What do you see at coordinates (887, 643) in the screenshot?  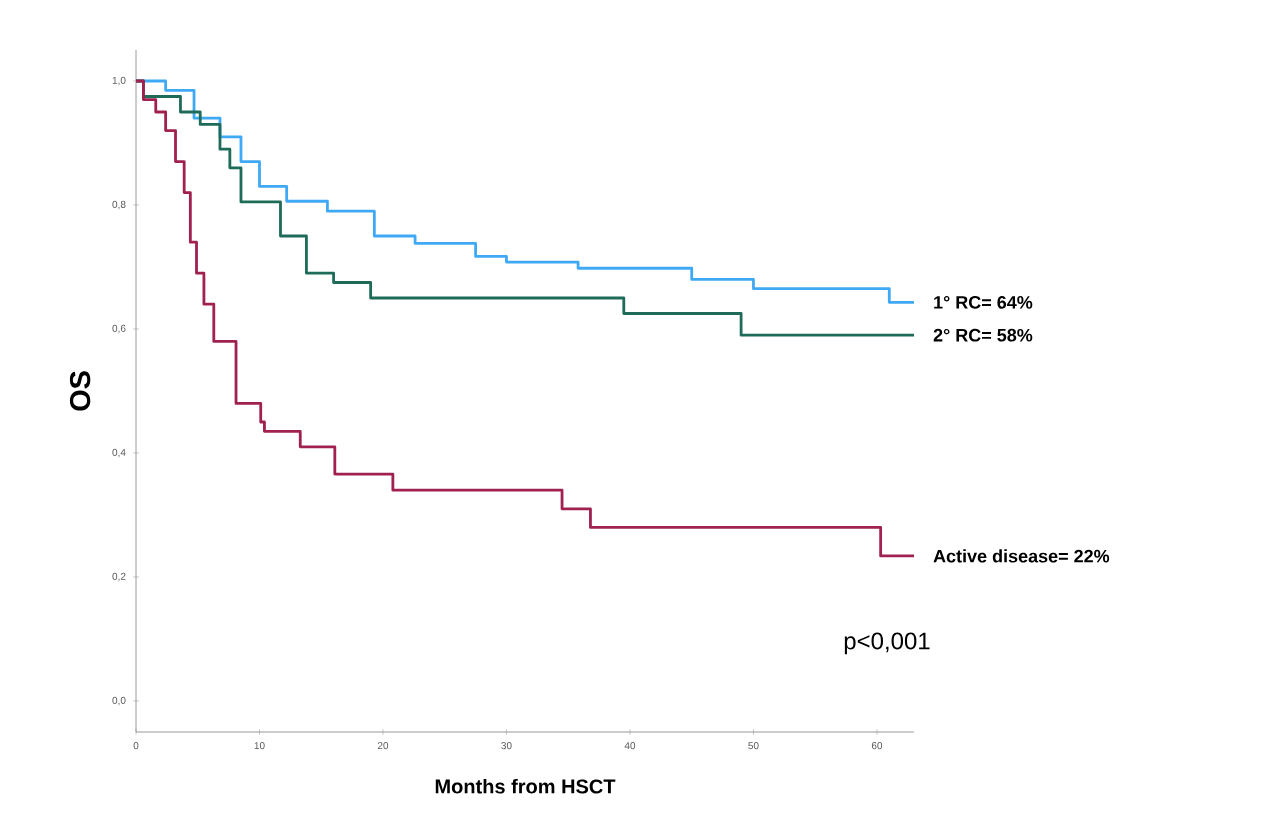 I see `annotation: p<0,001` at bounding box center [887, 643].